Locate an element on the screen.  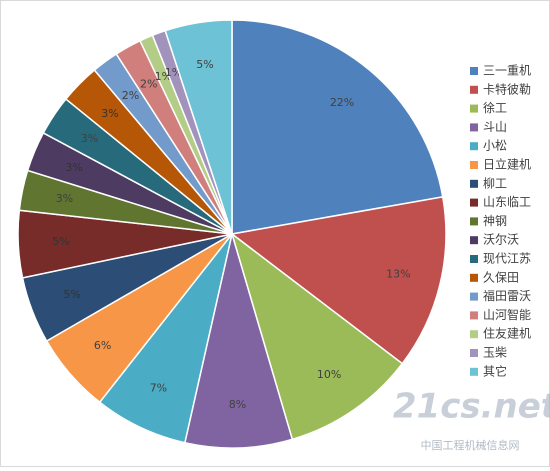
legend-label: 神钢 is located at coordinates (495, 221).